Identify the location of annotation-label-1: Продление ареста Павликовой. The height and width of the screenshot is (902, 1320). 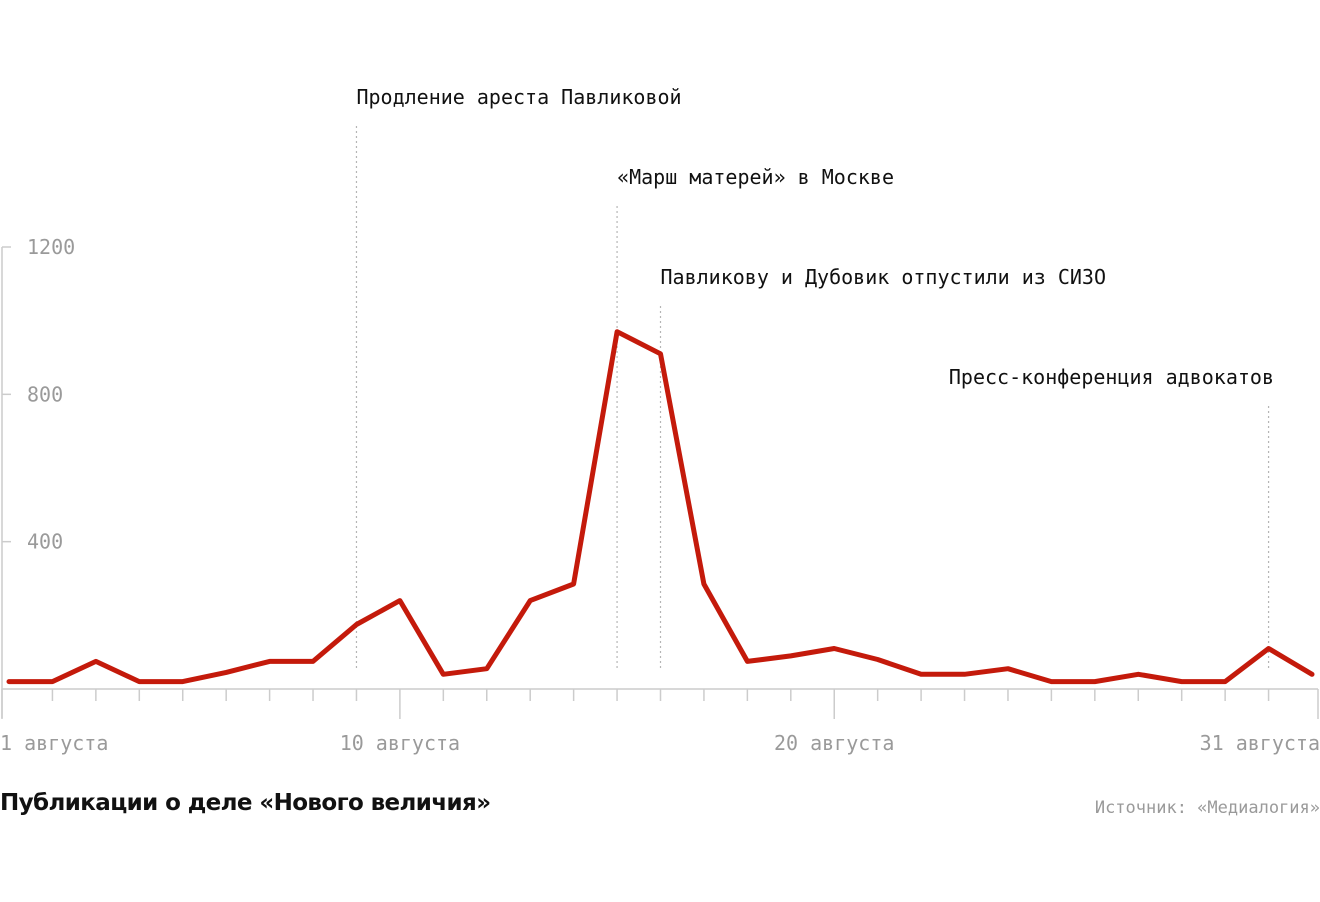
(518, 97).